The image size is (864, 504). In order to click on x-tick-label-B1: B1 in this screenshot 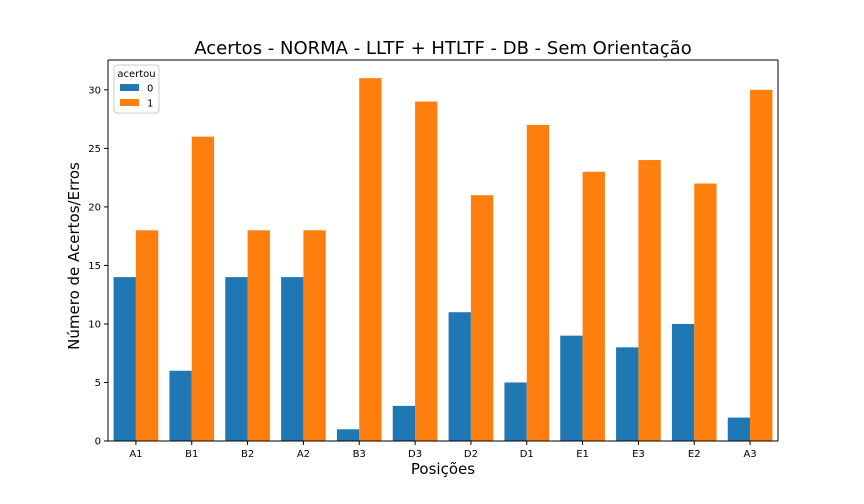, I will do `click(191, 454)`.